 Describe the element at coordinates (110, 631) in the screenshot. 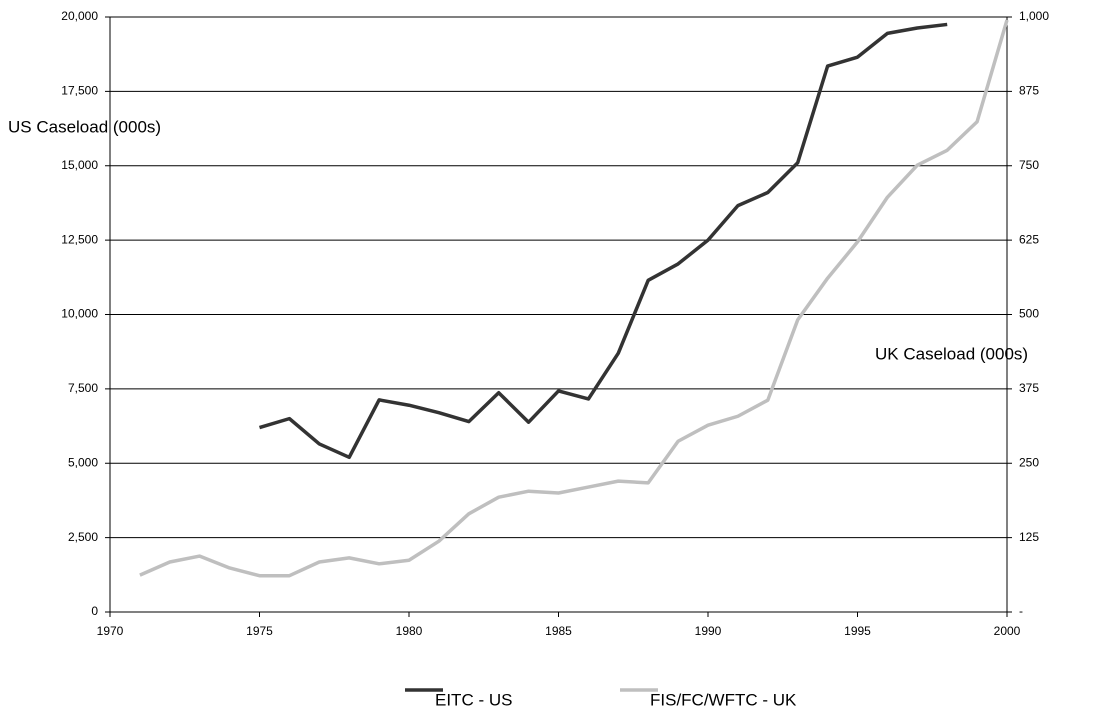

I see `x-tick-label: 1970` at that location.